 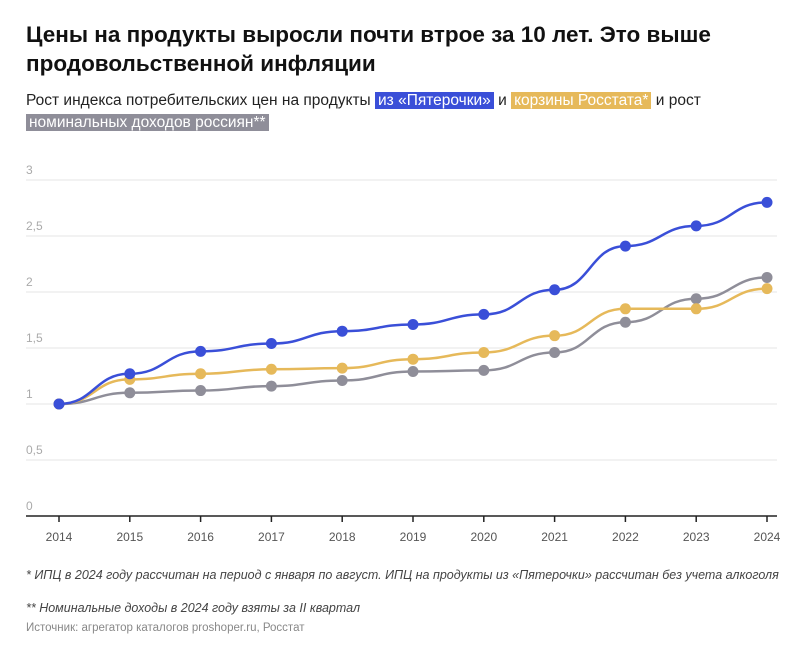 What do you see at coordinates (342, 537) in the screenshot?
I see `x-tick-label: 2018` at bounding box center [342, 537].